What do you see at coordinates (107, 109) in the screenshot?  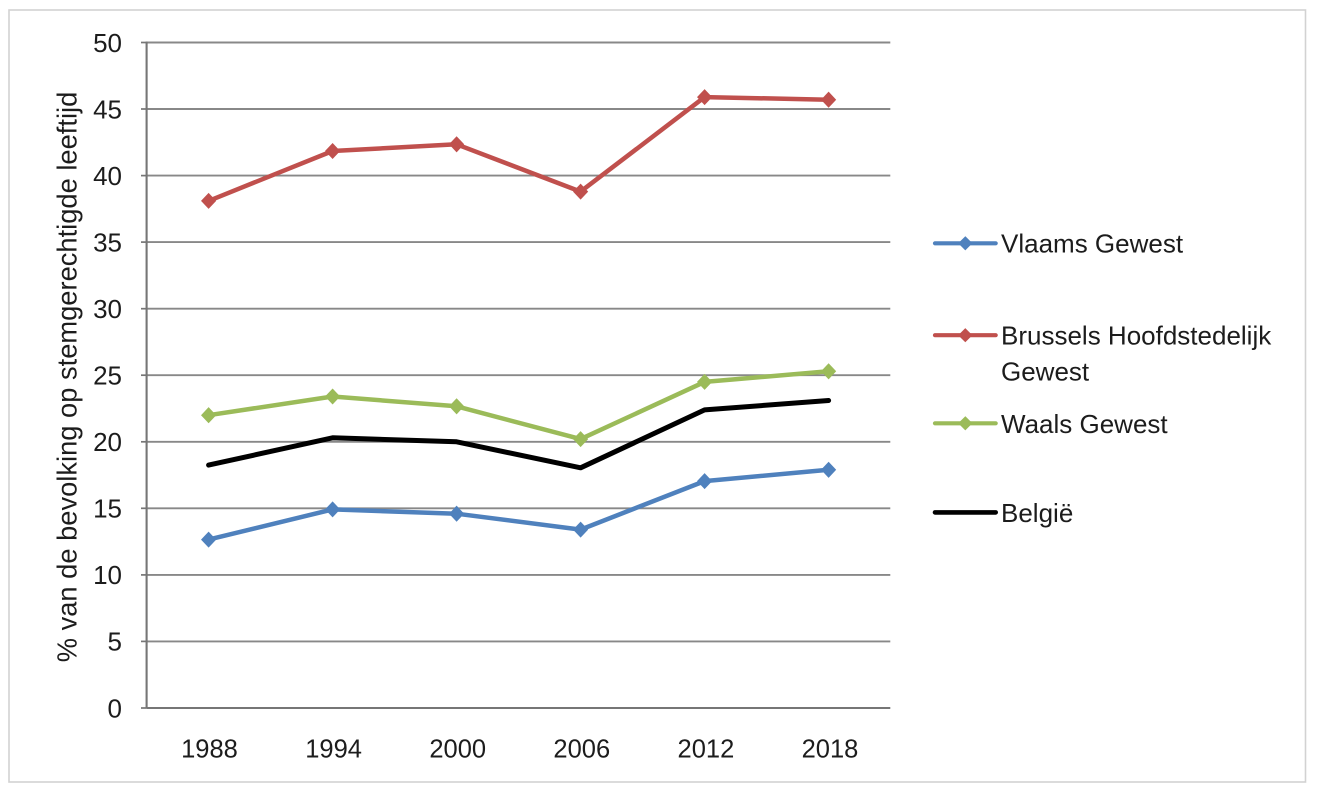 I see `svg-text: 45` at bounding box center [107, 109].